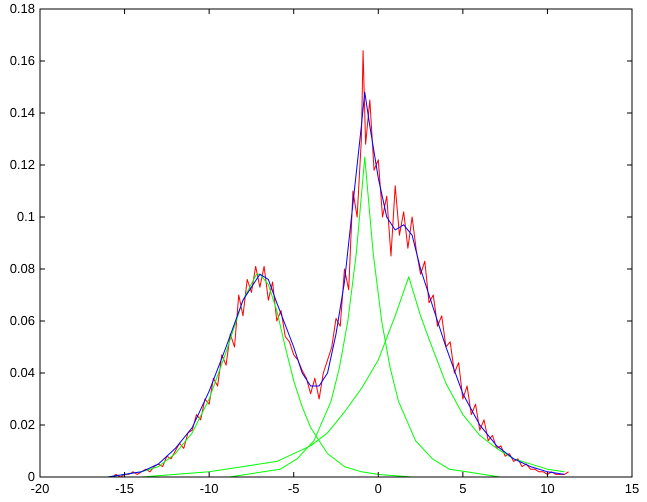 The width and height of the screenshot is (647, 502). What do you see at coordinates (294, 488) in the screenshot?
I see `x-tick-label: -5` at bounding box center [294, 488].